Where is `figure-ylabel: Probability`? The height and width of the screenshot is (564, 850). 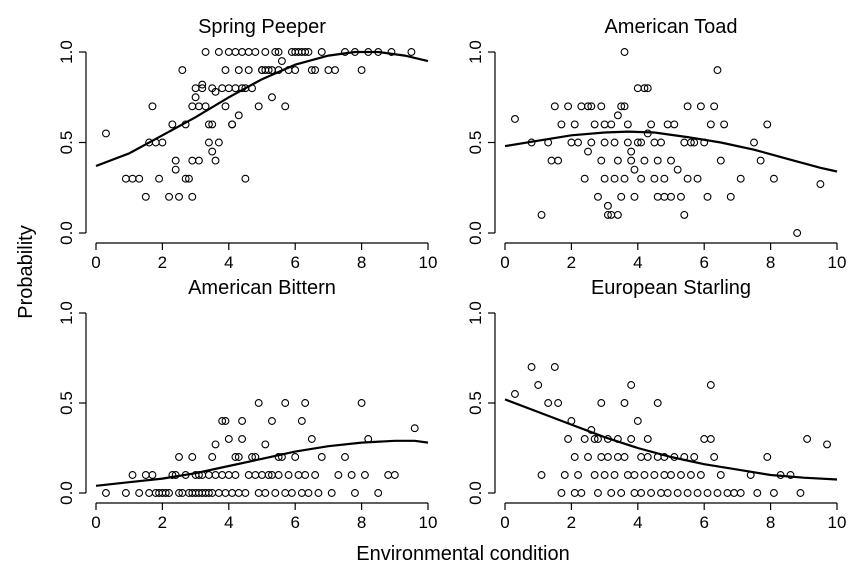
figure-ylabel: Probability is located at coordinates (26, 271).